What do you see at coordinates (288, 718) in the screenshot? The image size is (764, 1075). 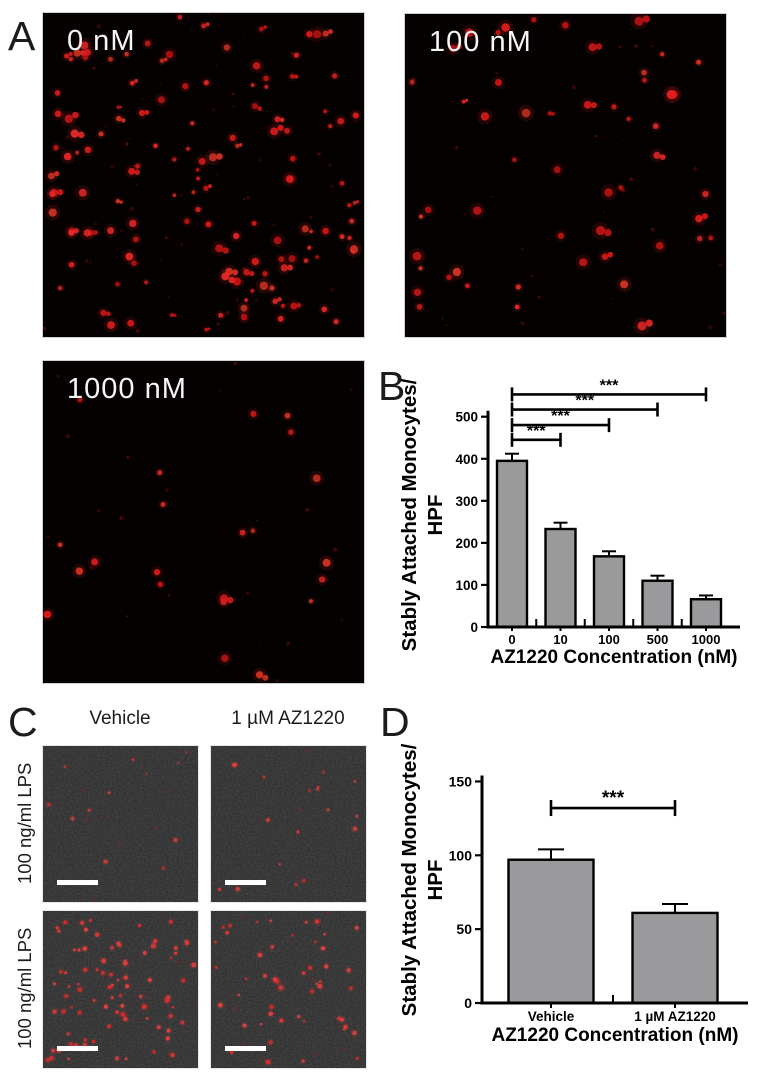 I see `column-header-az1220: 1 µM AZ1220` at bounding box center [288, 718].